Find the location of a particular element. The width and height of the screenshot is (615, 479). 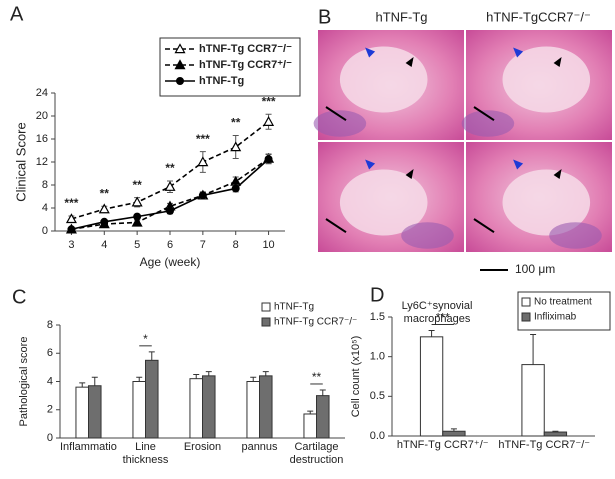

legend-label: hTNF-Tg is located at coordinates (221, 81).